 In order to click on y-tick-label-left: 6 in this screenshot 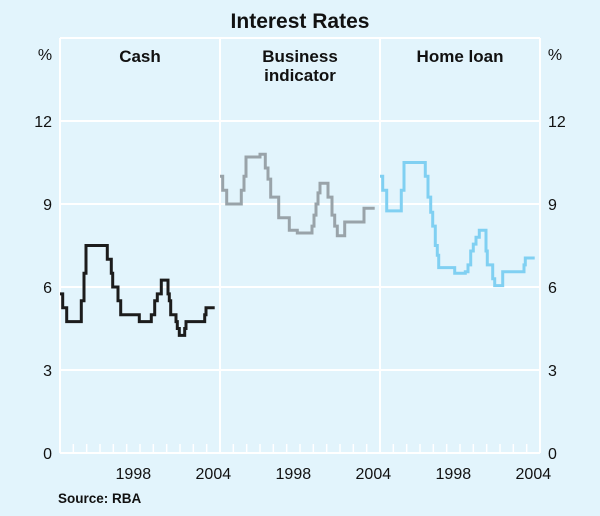, I will do `click(47, 288)`.